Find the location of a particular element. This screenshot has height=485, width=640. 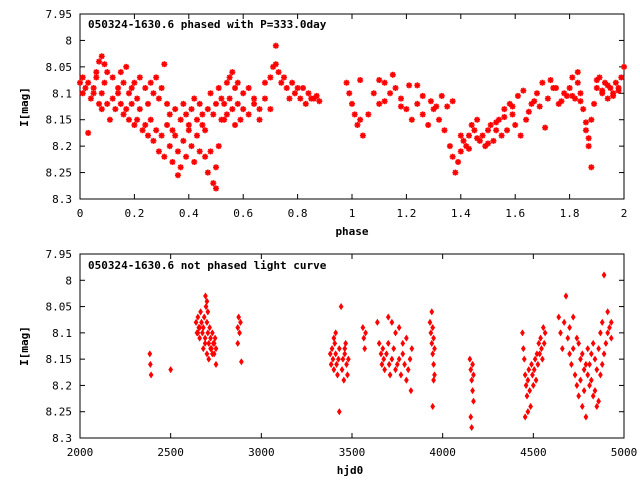

phased-y-tick-label: 8.25 is located at coordinates (59, 173).